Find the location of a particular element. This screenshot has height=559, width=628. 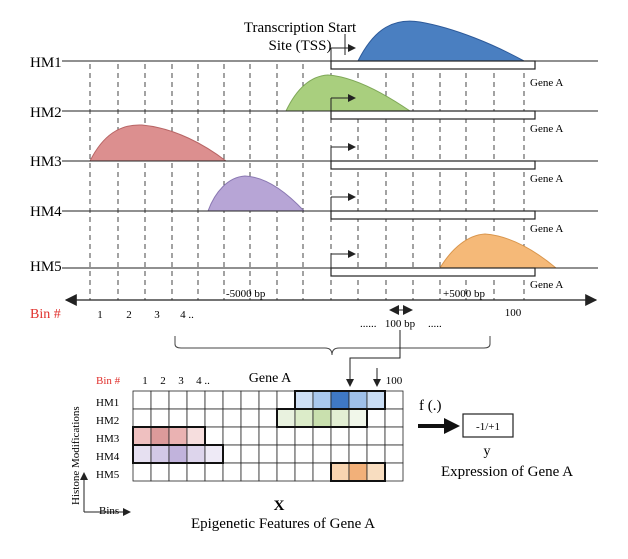

matrix-row-label-hm1: HM1 is located at coordinates (107, 403).